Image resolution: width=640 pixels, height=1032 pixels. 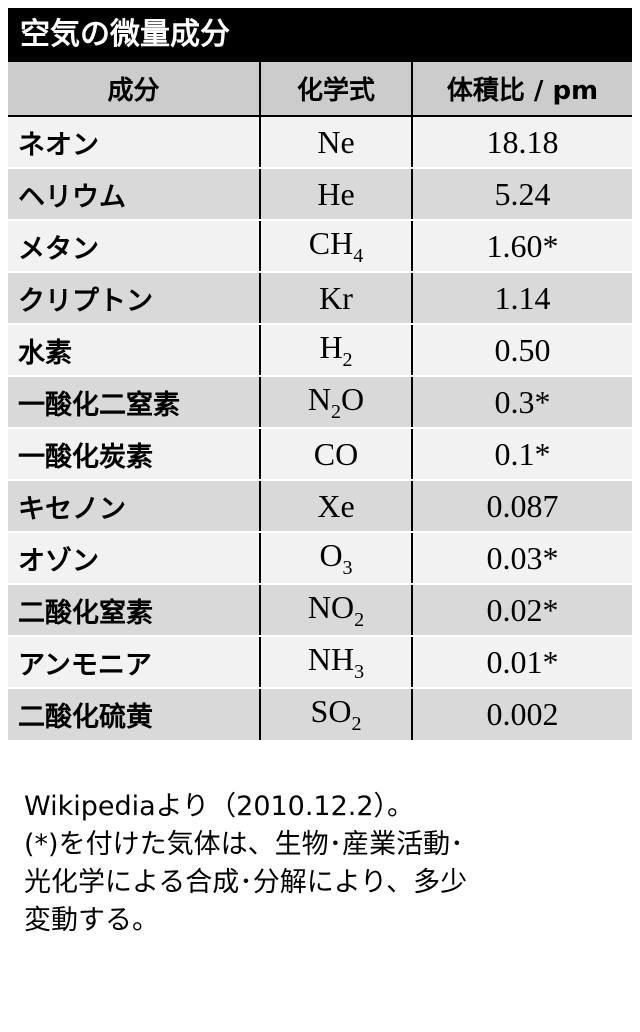 I want to click on table-row: 二酸化窒素 NO2 0.02*, so click(x=320, y=610).